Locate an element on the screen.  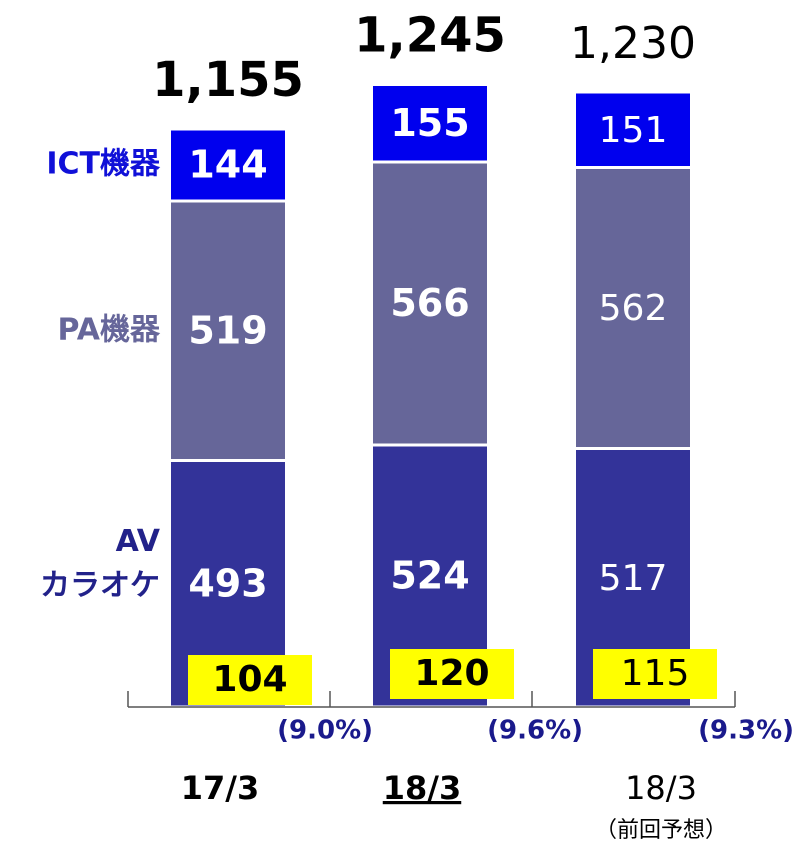
legend-label: AV カラオケ is located at coordinates (100, 562).